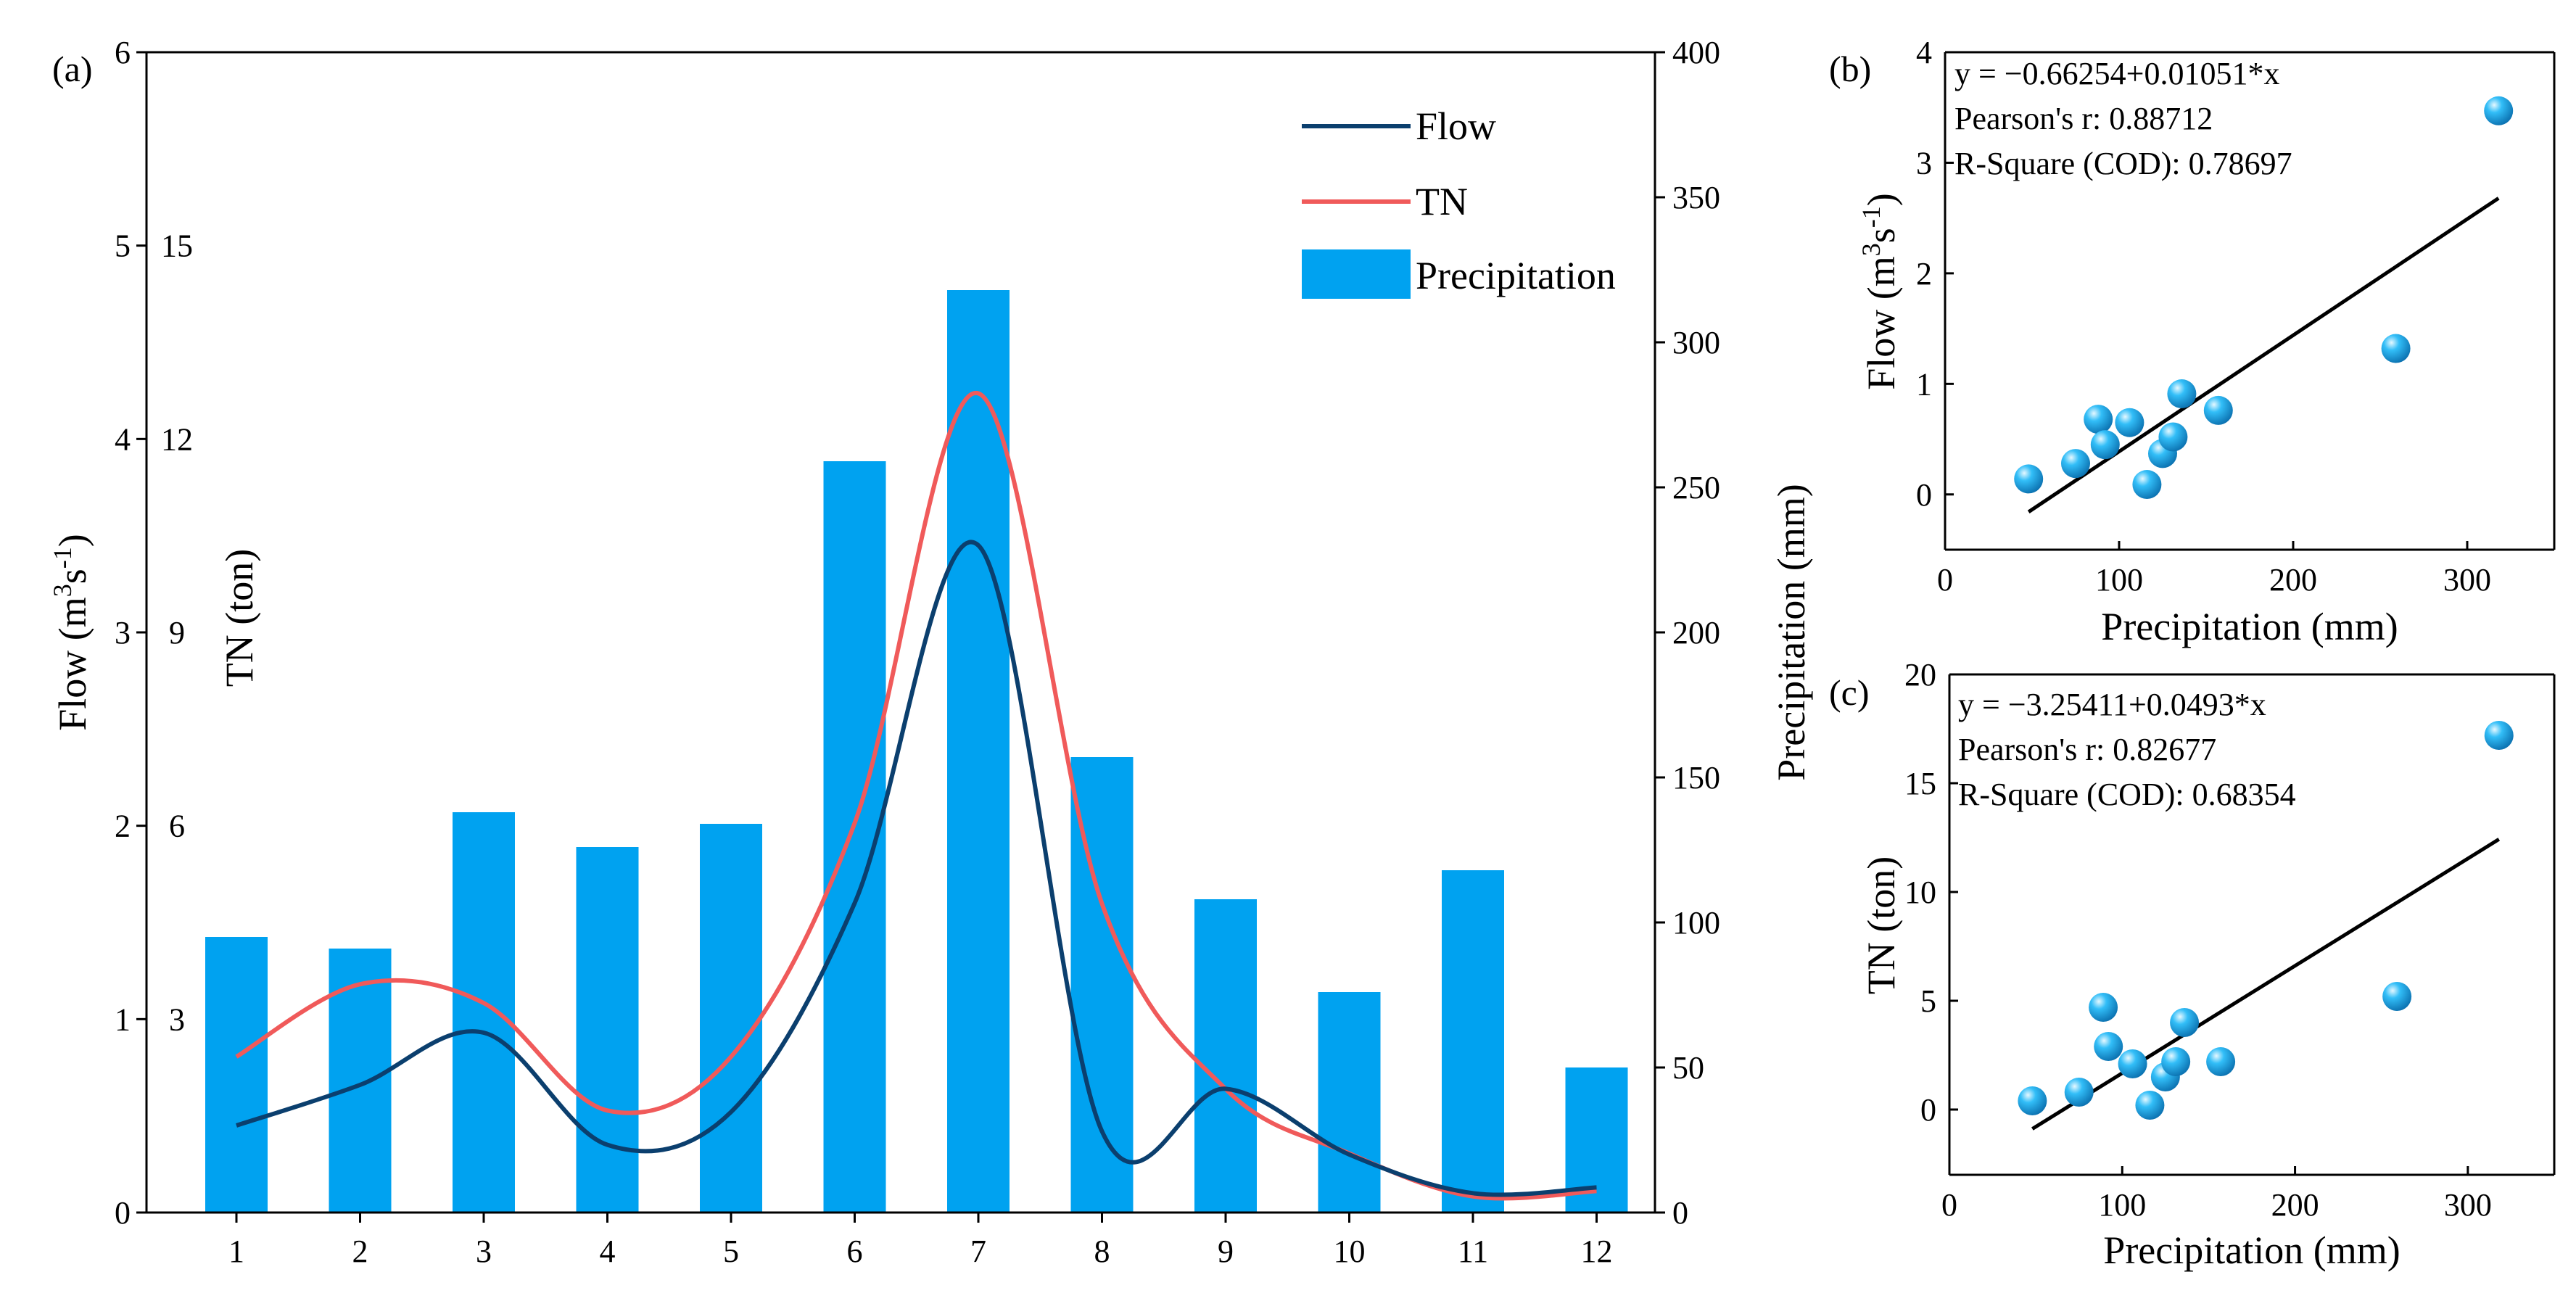 This screenshot has height=1301, width=2576. What do you see at coordinates (2112, 705) in the screenshot?
I see `panel-c-equation: y = −3.25411+0.0493*x` at bounding box center [2112, 705].